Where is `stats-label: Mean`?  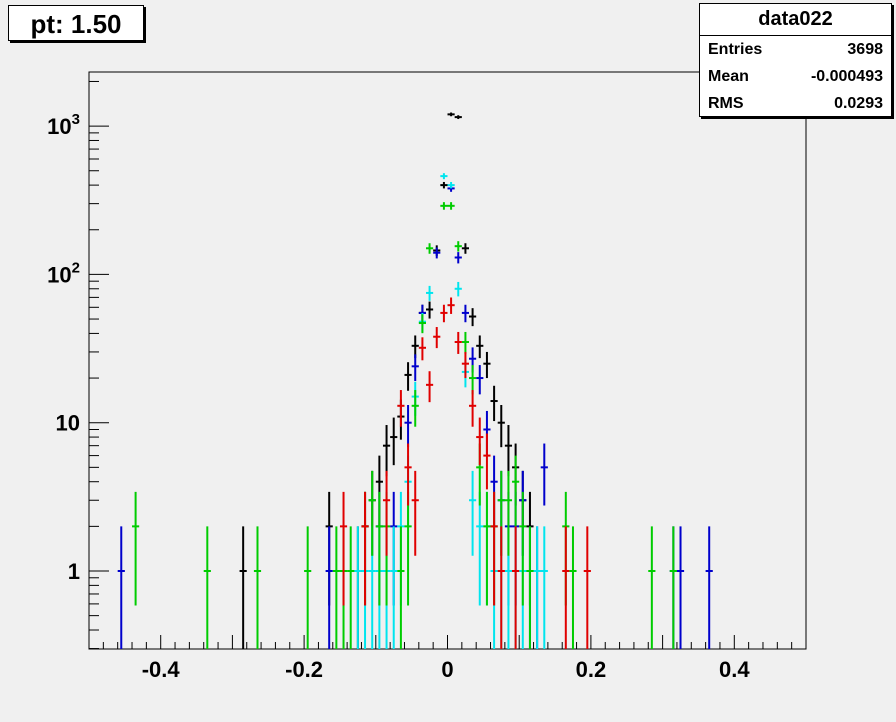
stats-label: Mean is located at coordinates (728, 76).